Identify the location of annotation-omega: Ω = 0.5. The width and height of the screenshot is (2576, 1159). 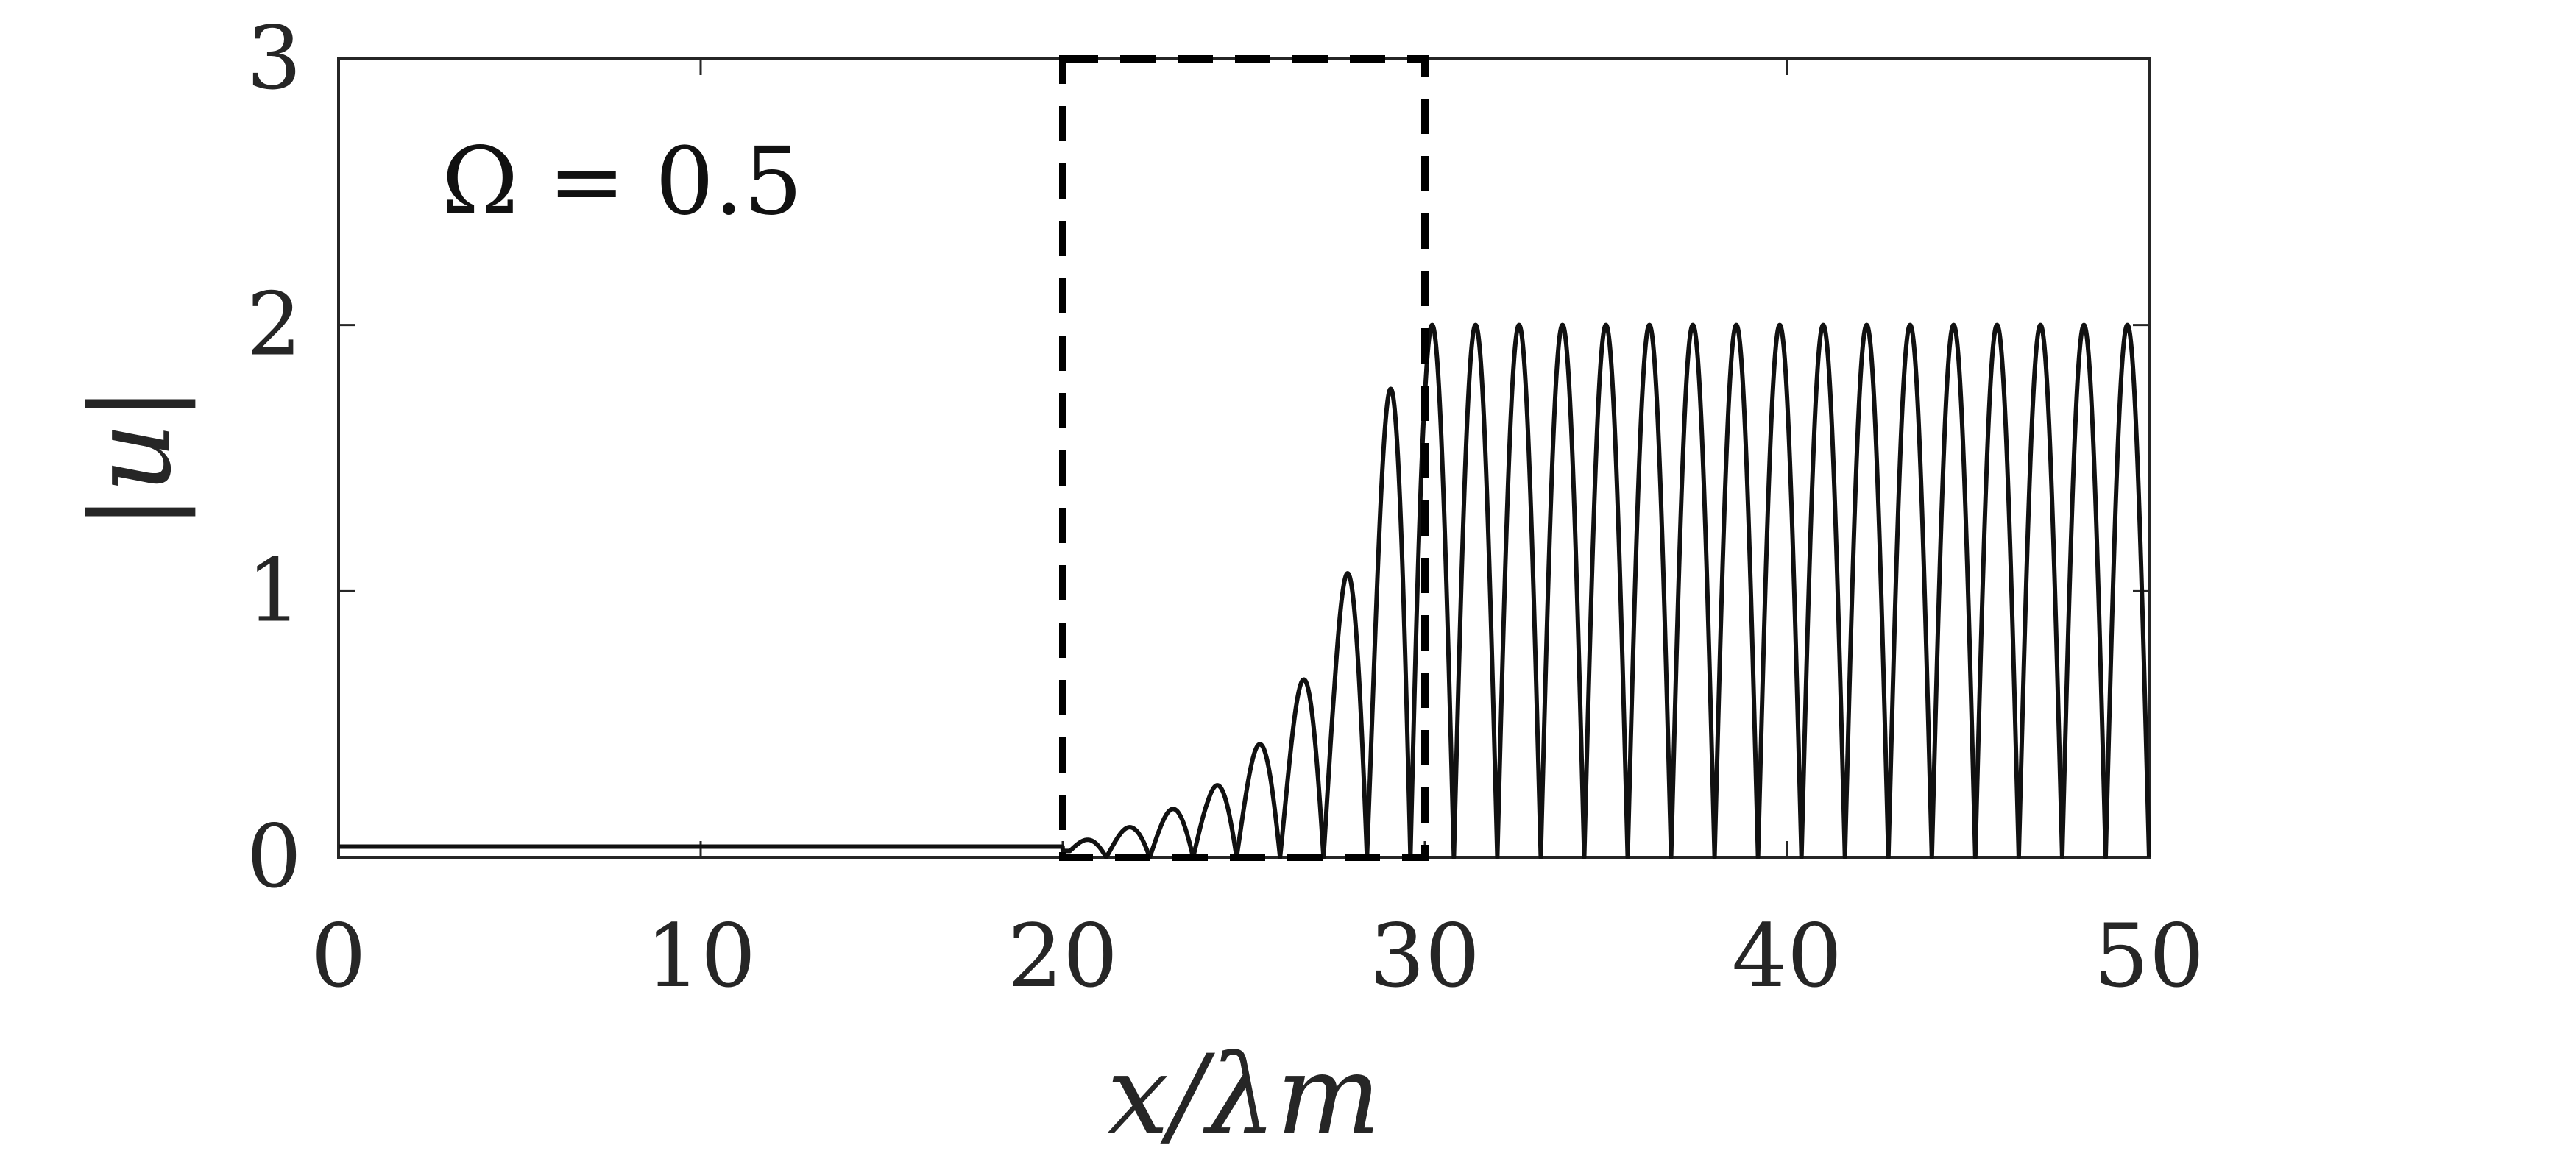
(622, 181).